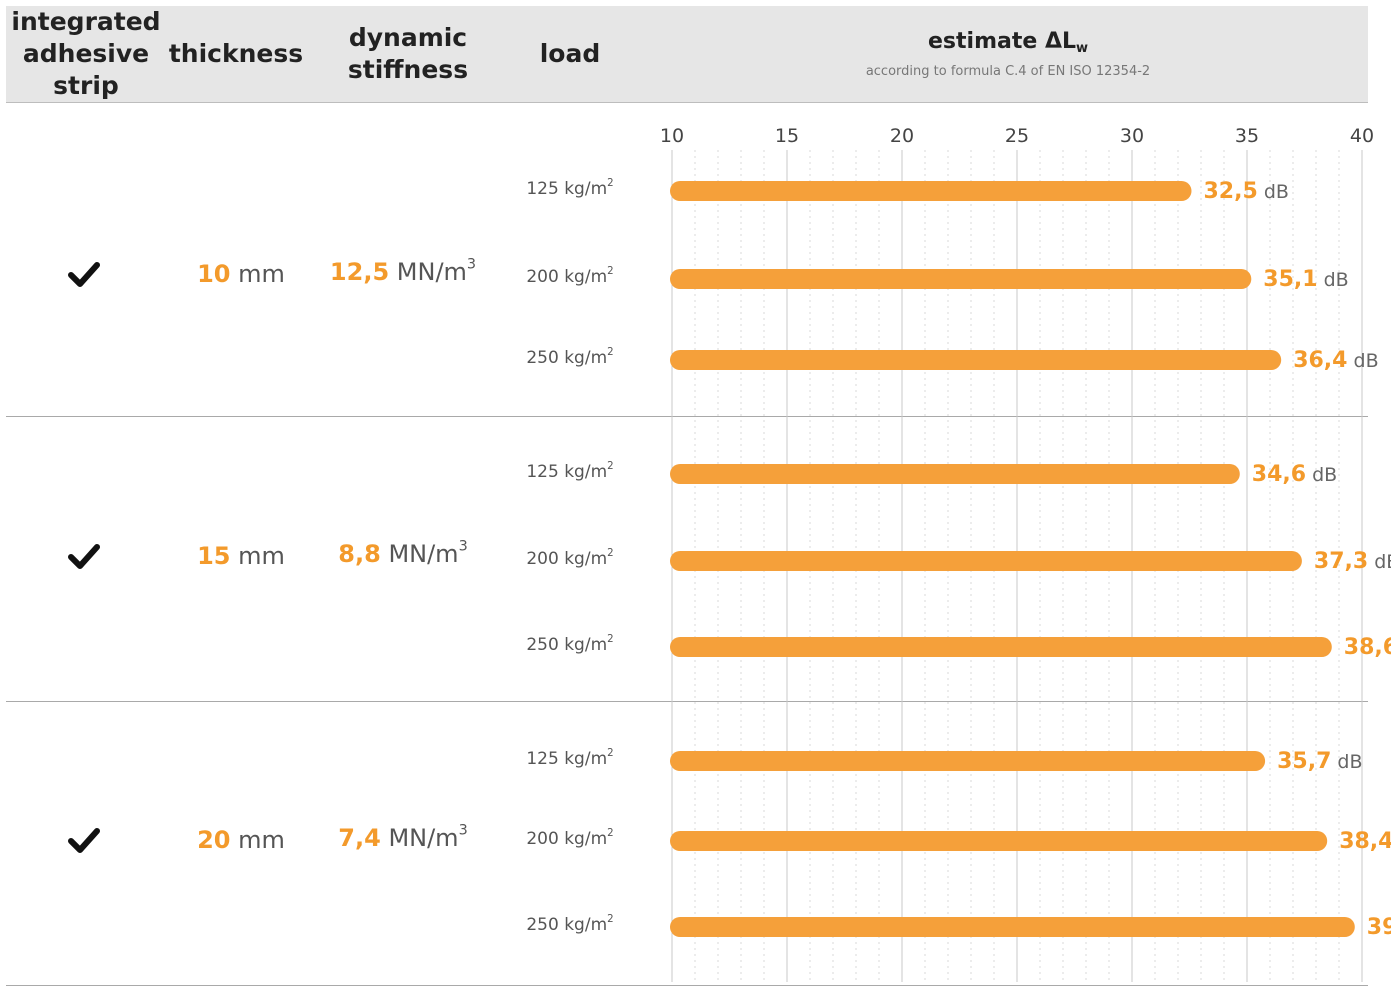  Describe the element at coordinates (236, 53) in the screenshot. I see `header-thickness: thickness` at that location.